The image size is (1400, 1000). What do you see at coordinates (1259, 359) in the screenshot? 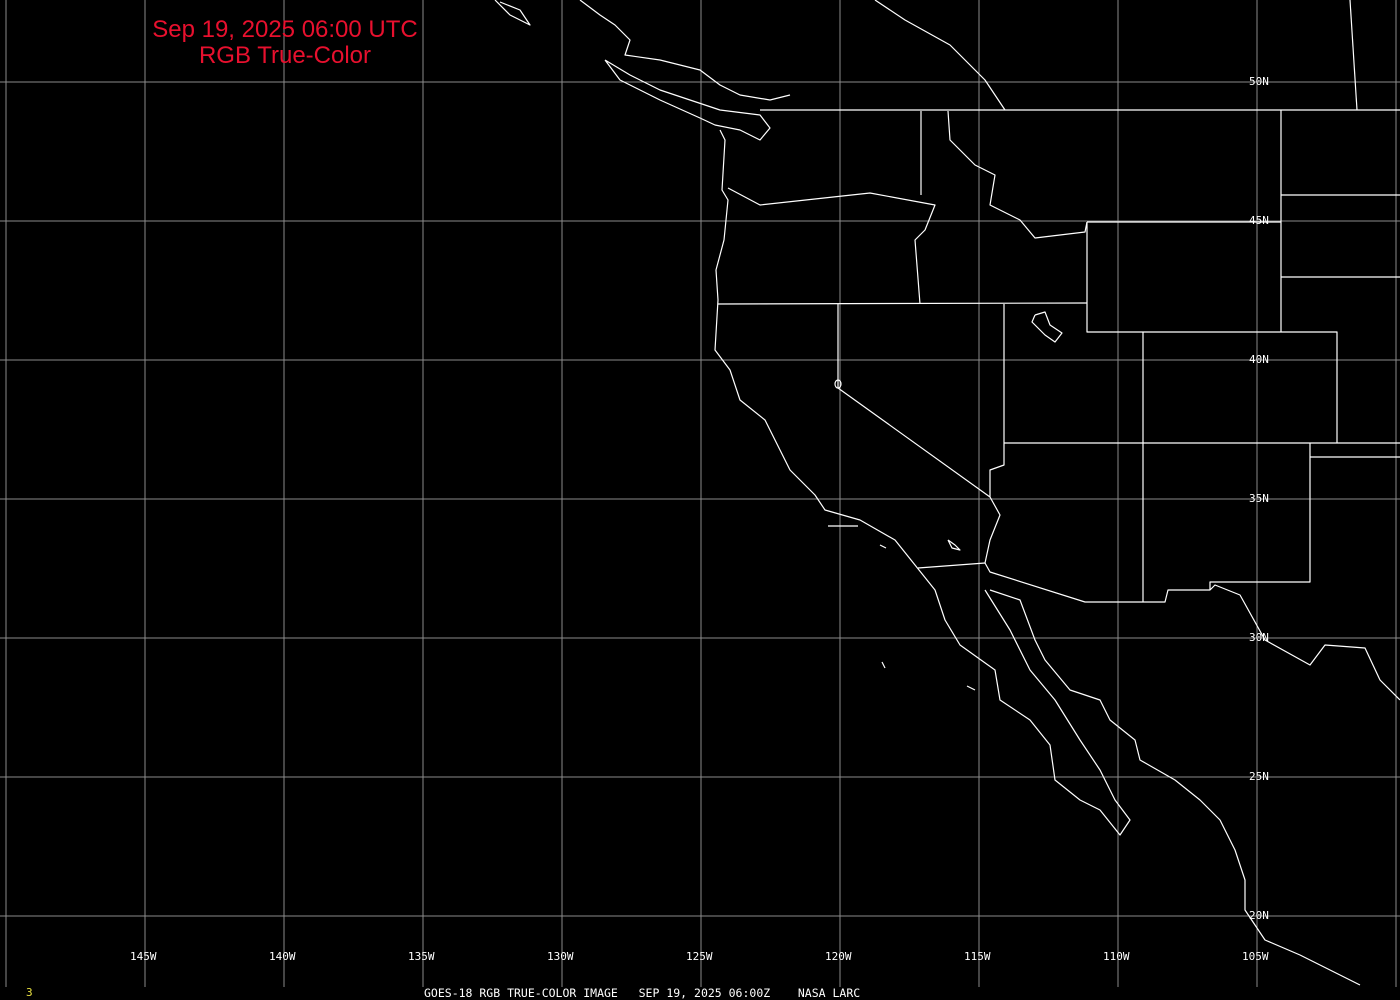
I see `latitude-label: 40N` at bounding box center [1259, 359].